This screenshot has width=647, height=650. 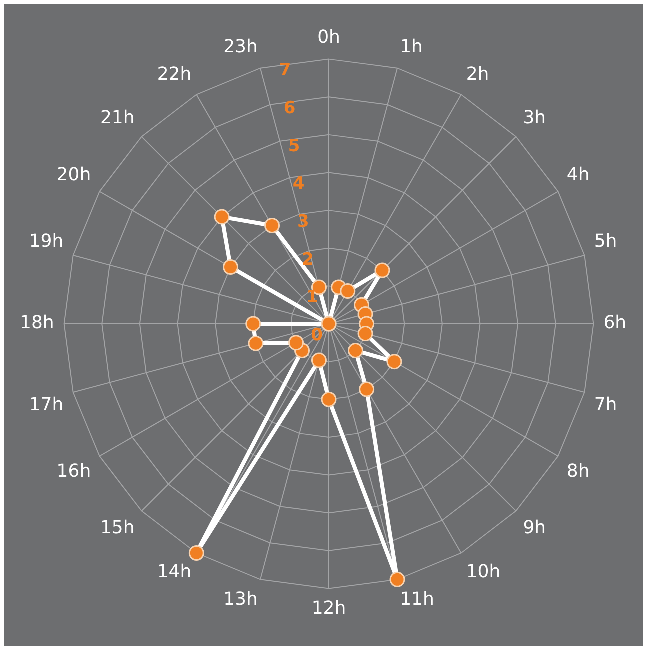 What do you see at coordinates (308, 260) in the screenshot?
I see `y-tick-label: 2` at bounding box center [308, 260].